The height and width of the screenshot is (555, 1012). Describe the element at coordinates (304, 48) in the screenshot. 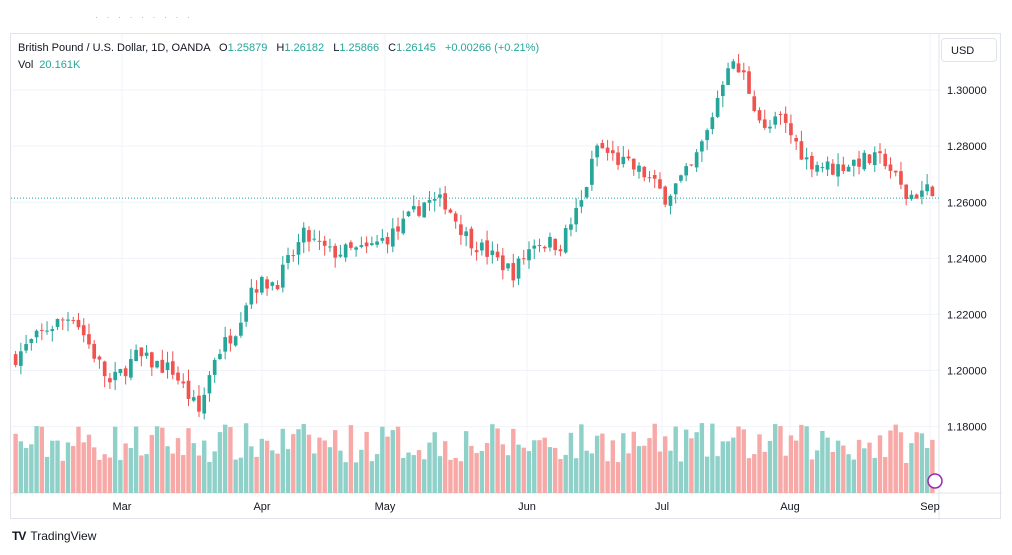

I see `high-value: 1.26182` at that location.